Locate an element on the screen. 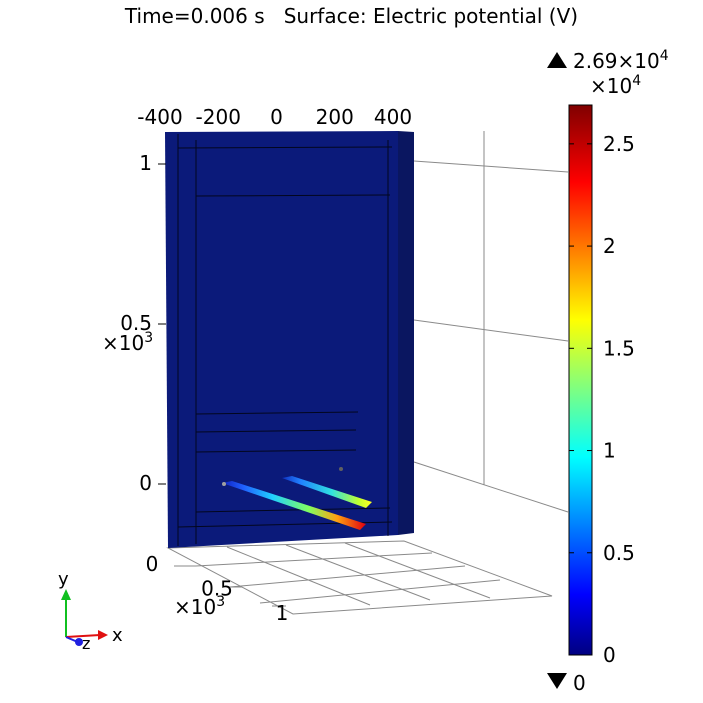 This screenshot has height=703, width=703. x-tick-label: 400 is located at coordinates (393, 117).